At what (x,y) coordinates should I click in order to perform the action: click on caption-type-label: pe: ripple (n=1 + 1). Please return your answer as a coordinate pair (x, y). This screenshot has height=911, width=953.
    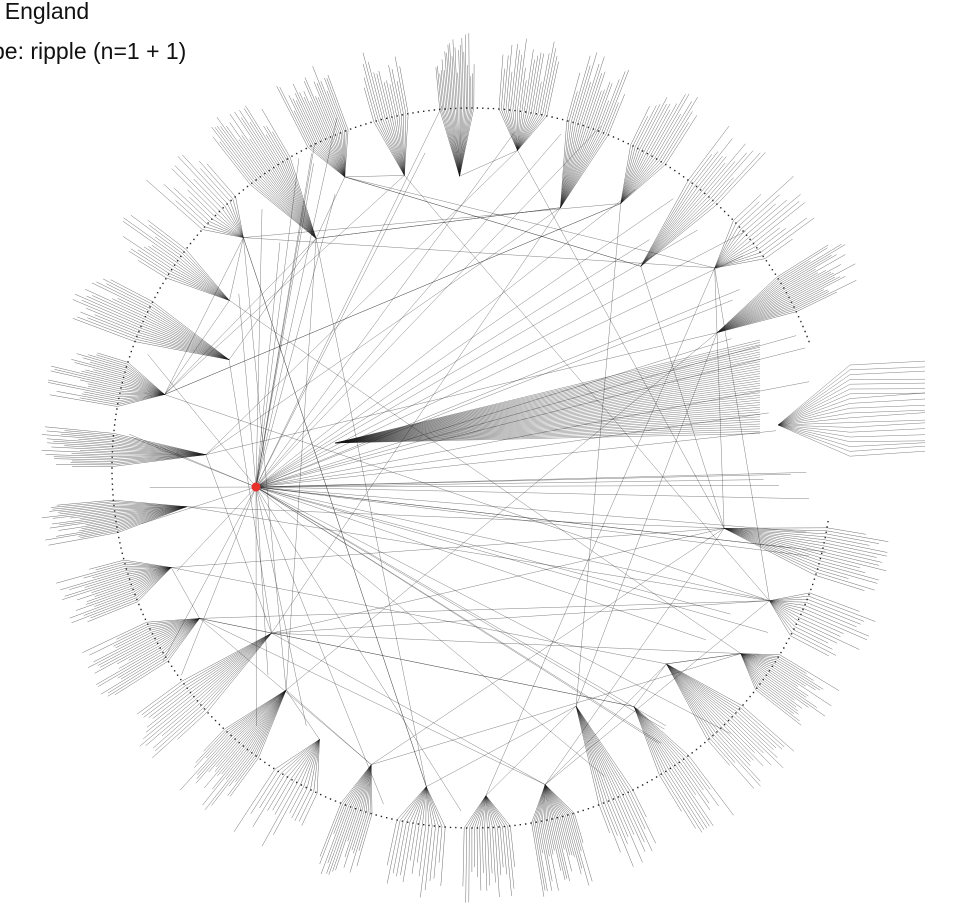
    Looking at the image, I should click on (93, 51).